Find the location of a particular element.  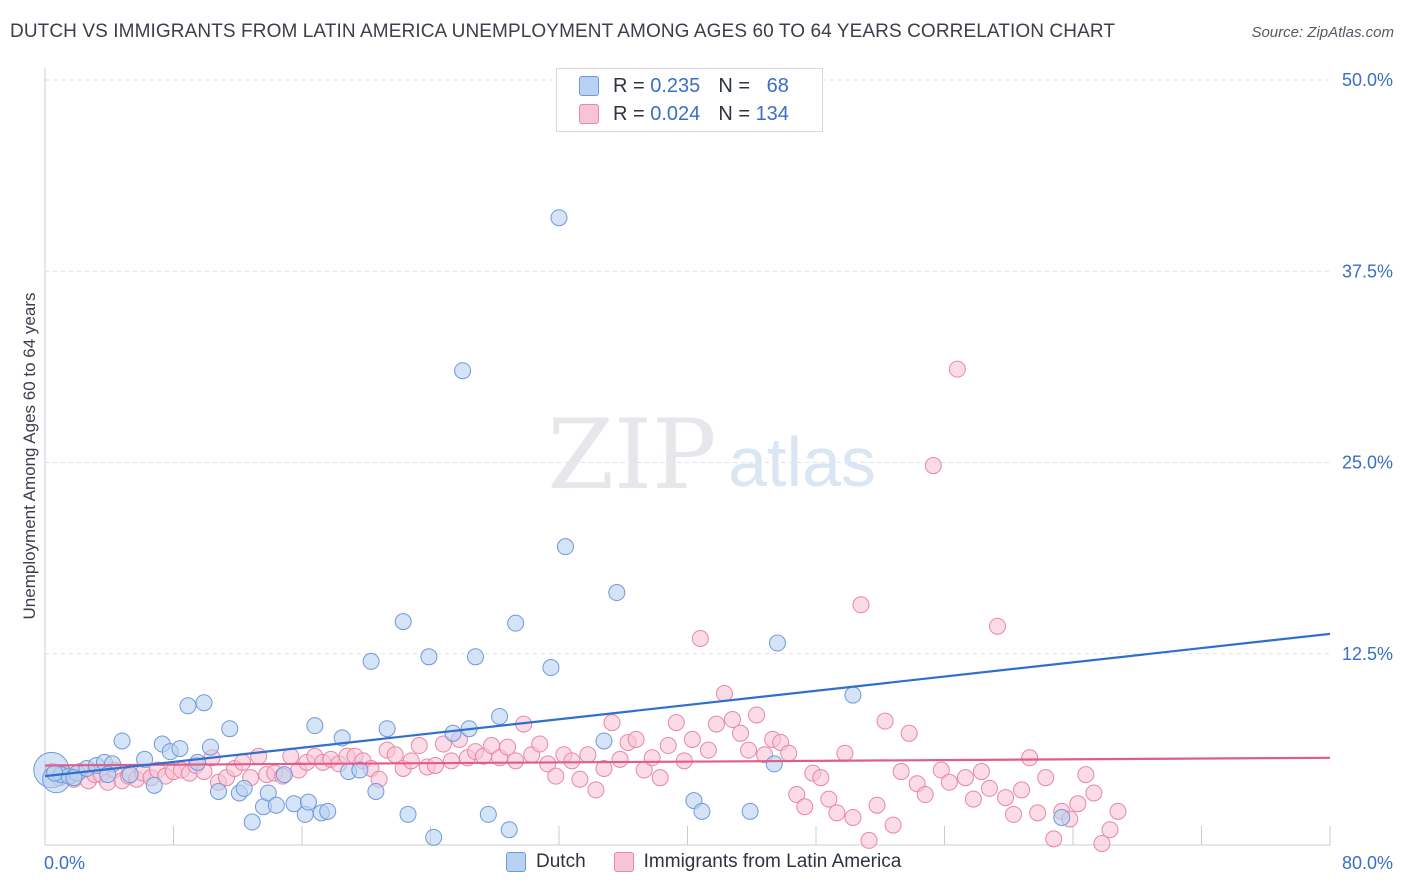

y-tick-label: 50.0% is located at coordinates (1367, 80).